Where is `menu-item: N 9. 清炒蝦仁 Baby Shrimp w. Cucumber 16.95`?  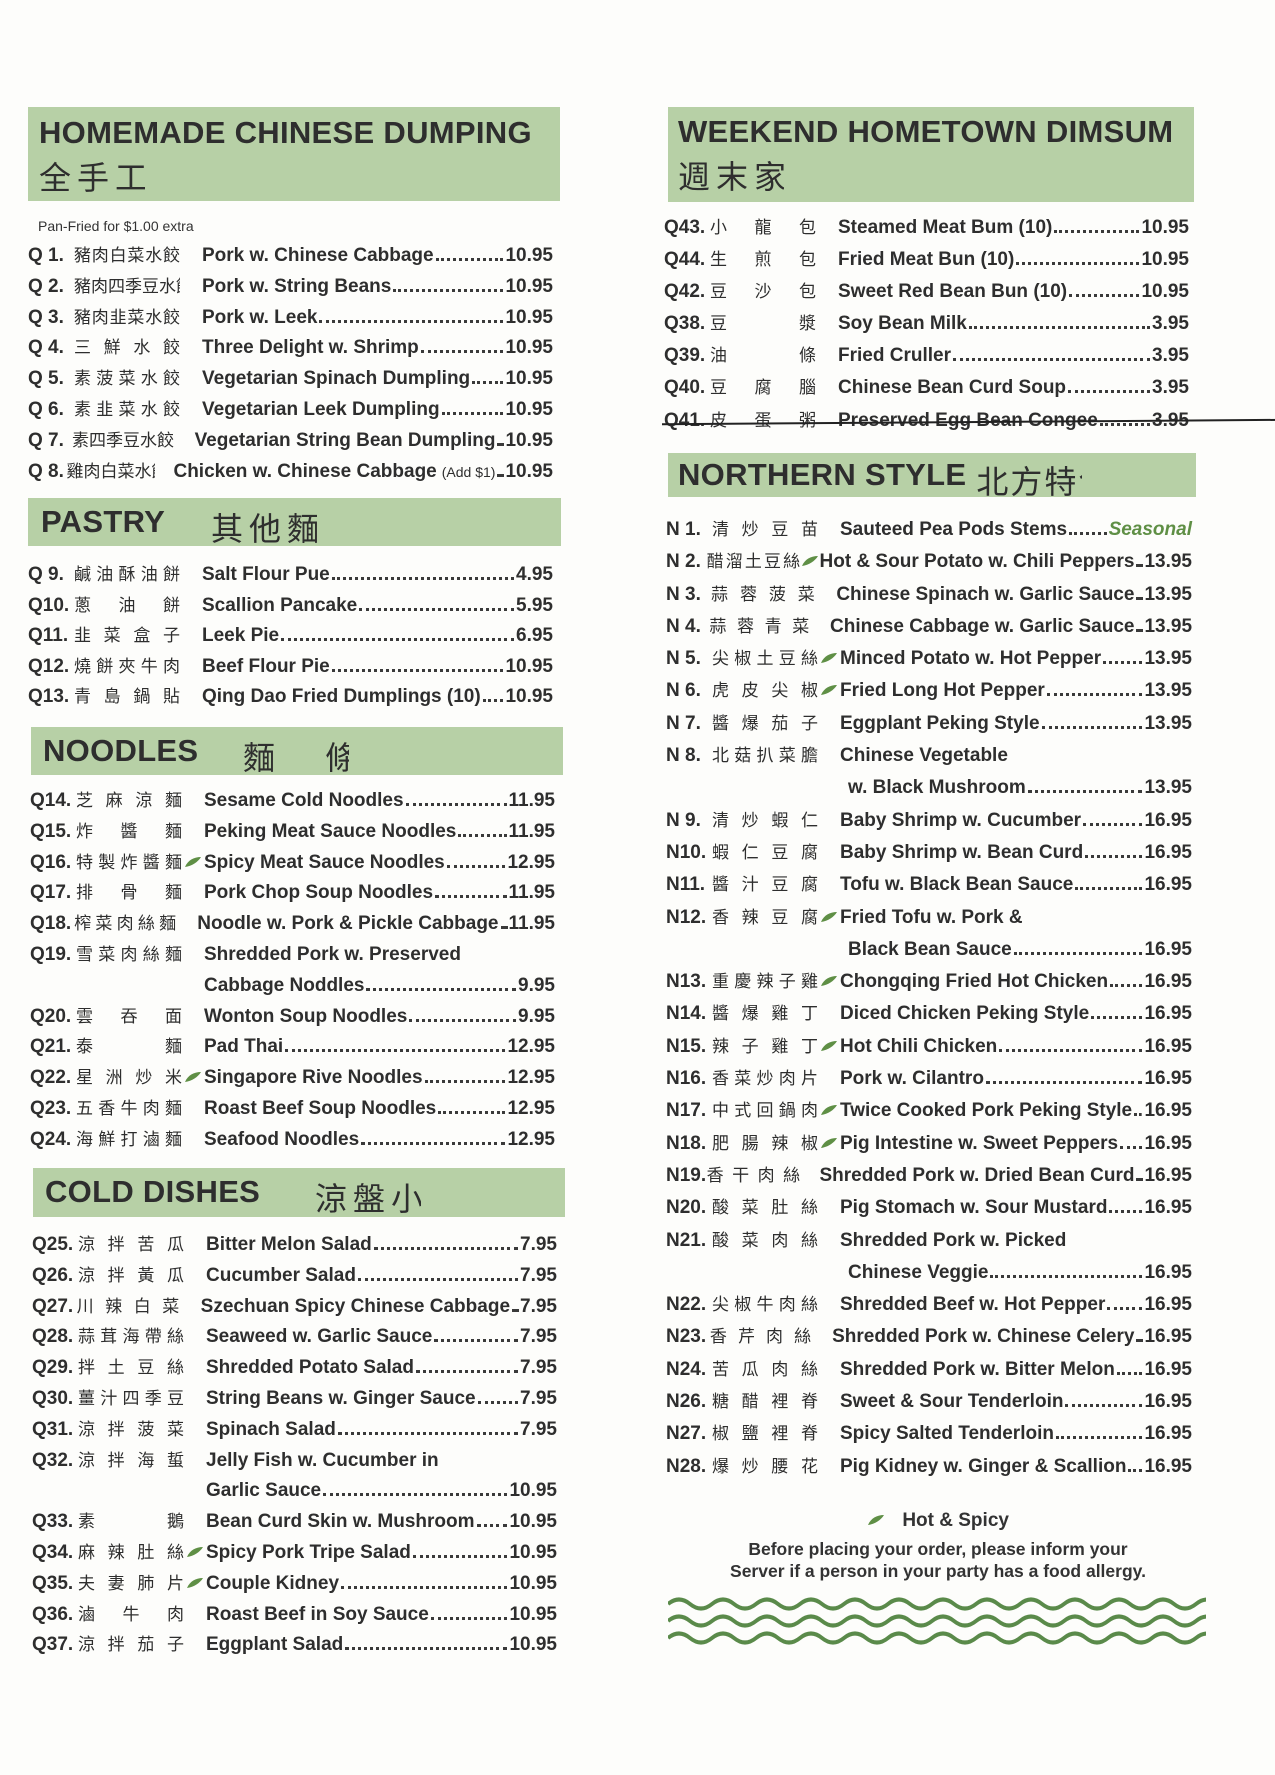
menu-item: N 9. 清炒蝦仁 Baby Shrimp w. Cucumber 16.95 is located at coordinates (929, 821).